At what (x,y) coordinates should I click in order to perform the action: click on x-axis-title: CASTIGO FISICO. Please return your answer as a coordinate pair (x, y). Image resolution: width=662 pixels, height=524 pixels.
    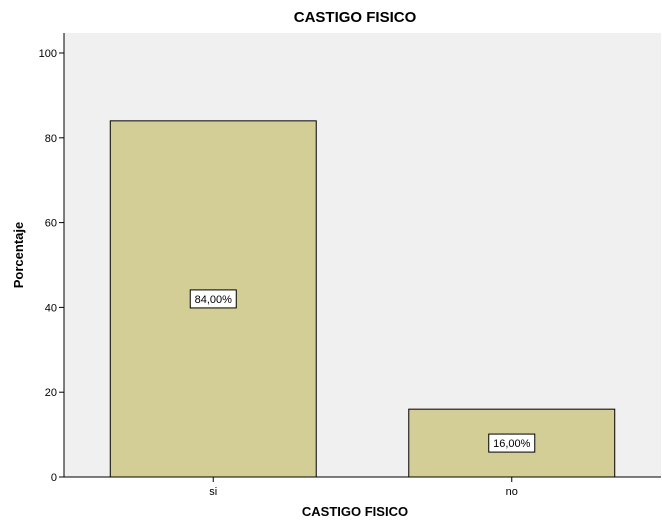
    Looking at the image, I should click on (355, 511).